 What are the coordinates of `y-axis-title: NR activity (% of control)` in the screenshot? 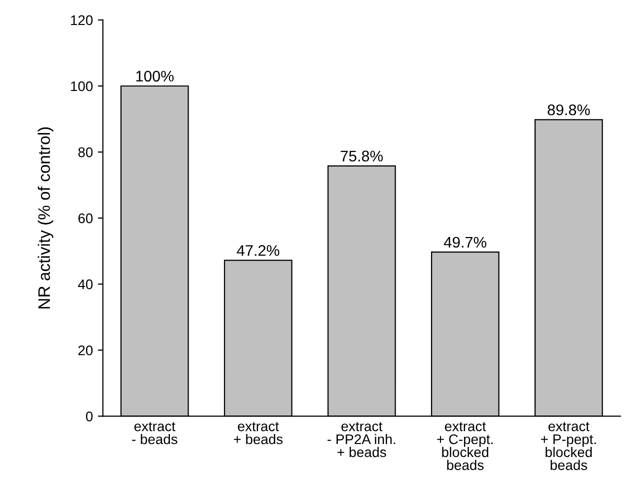 It's located at (46, 217).